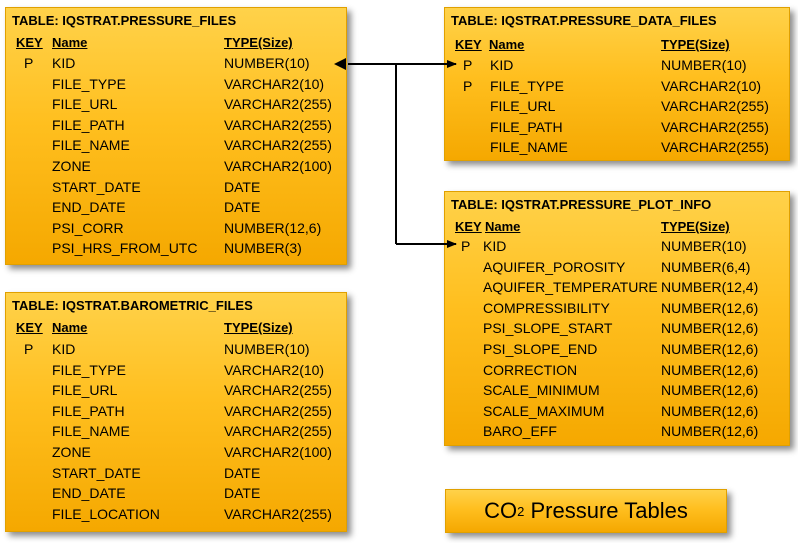  Describe the element at coordinates (521, 511) in the screenshot. I see `legend-subscript: 2` at that location.